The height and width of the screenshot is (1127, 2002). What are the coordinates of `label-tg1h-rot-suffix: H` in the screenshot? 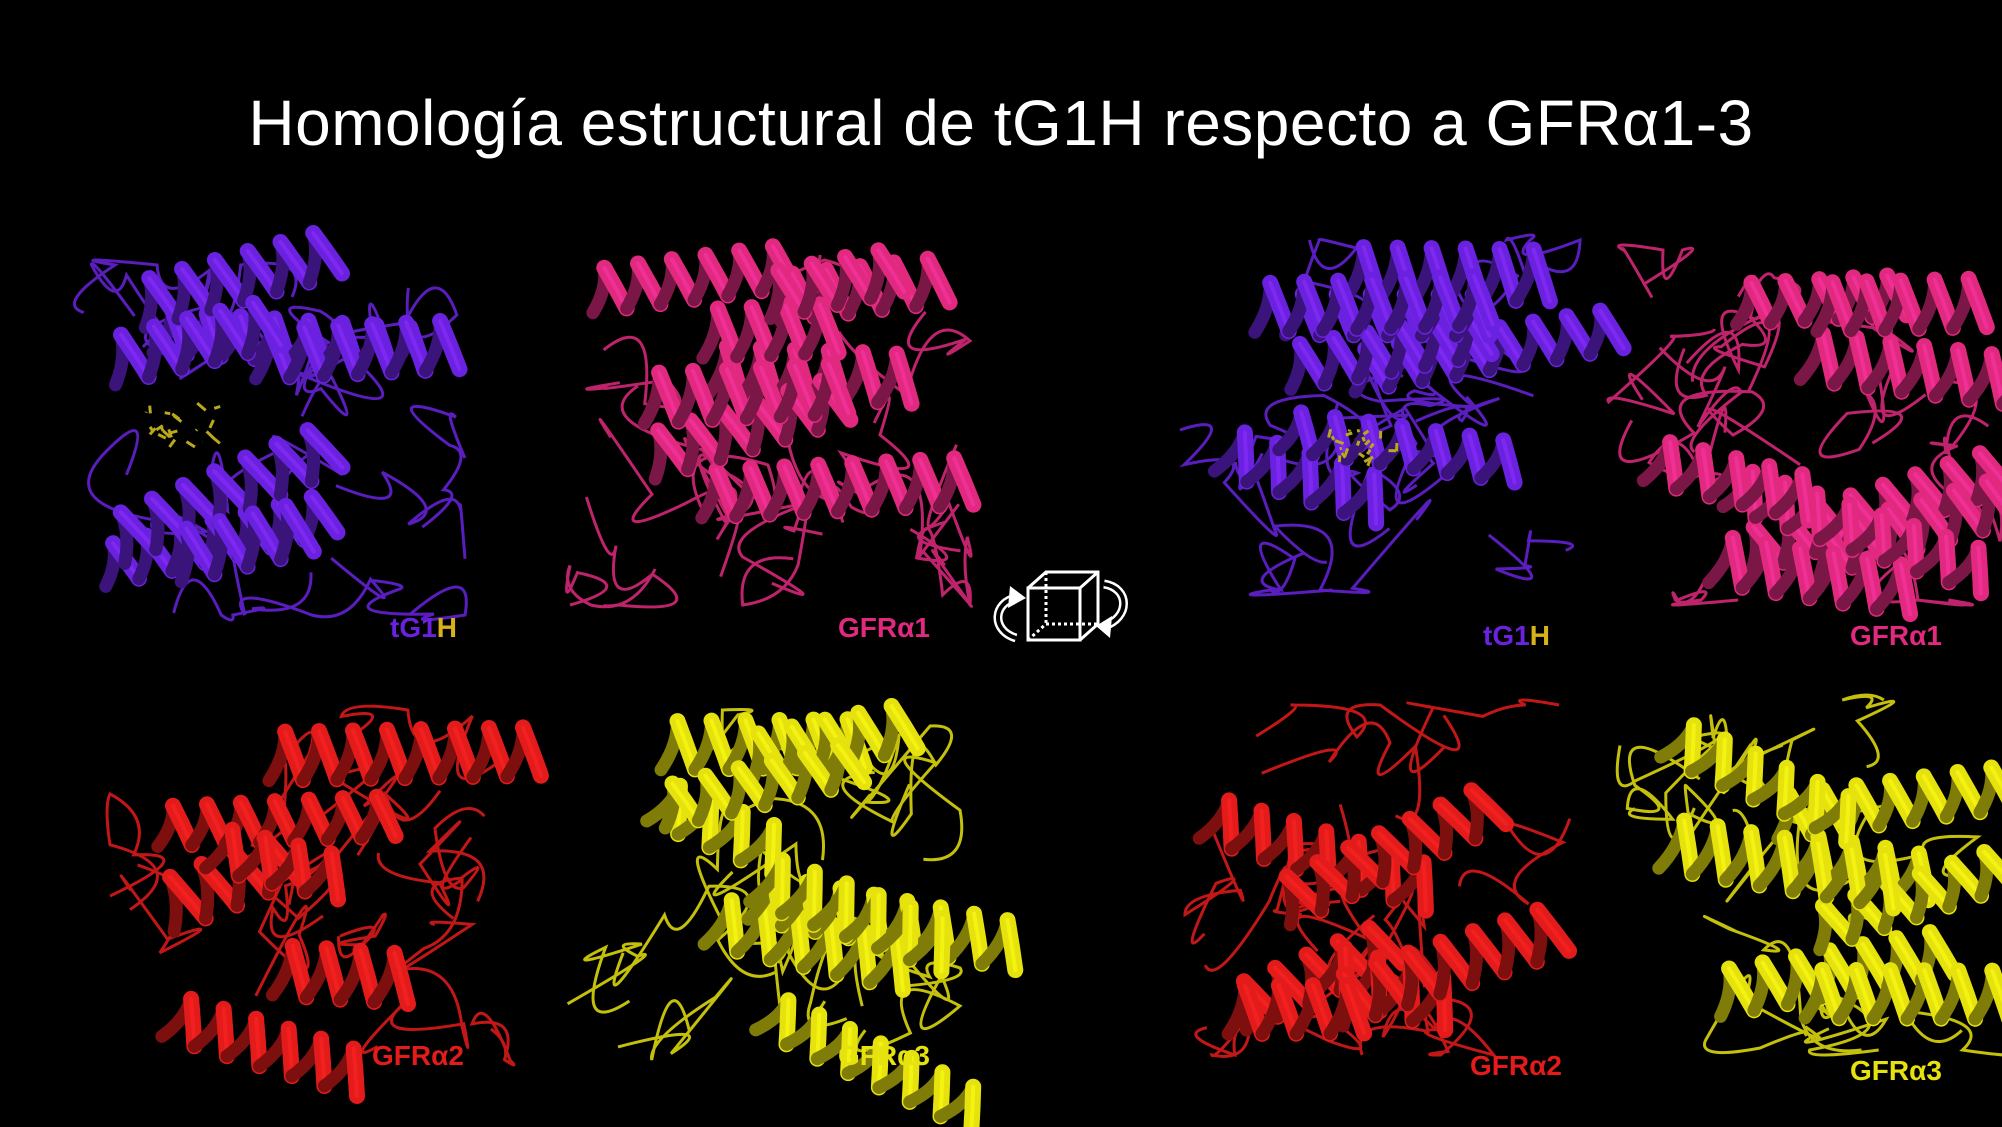 It's located at (1539, 635).